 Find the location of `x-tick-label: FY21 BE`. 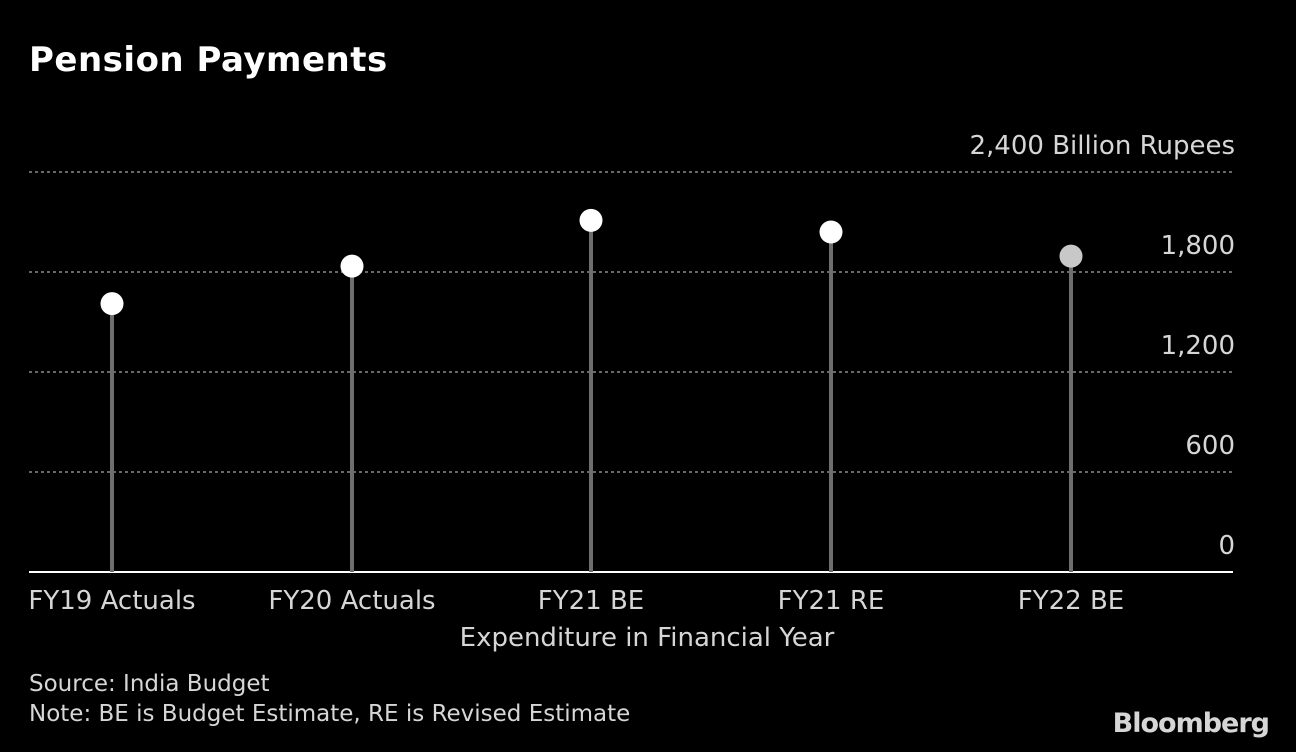

x-tick-label: FY21 BE is located at coordinates (591, 601).